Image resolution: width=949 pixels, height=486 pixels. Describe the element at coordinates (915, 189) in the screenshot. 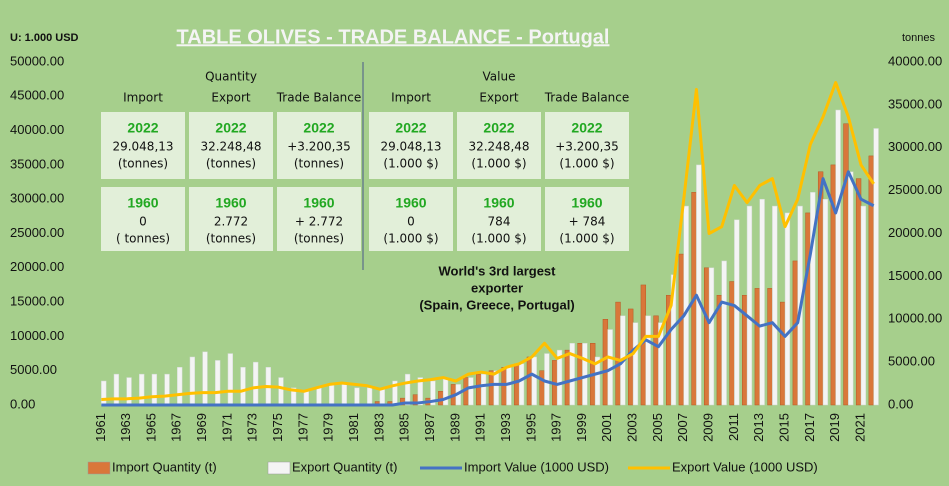

I see `y2-tick-label: 25000.00` at that location.